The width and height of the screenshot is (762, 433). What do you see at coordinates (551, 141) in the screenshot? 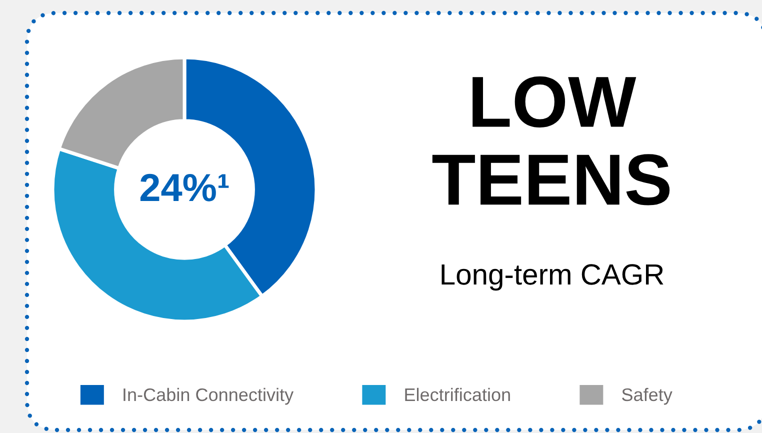
I see `text: LOW TEENS` at bounding box center [551, 141].